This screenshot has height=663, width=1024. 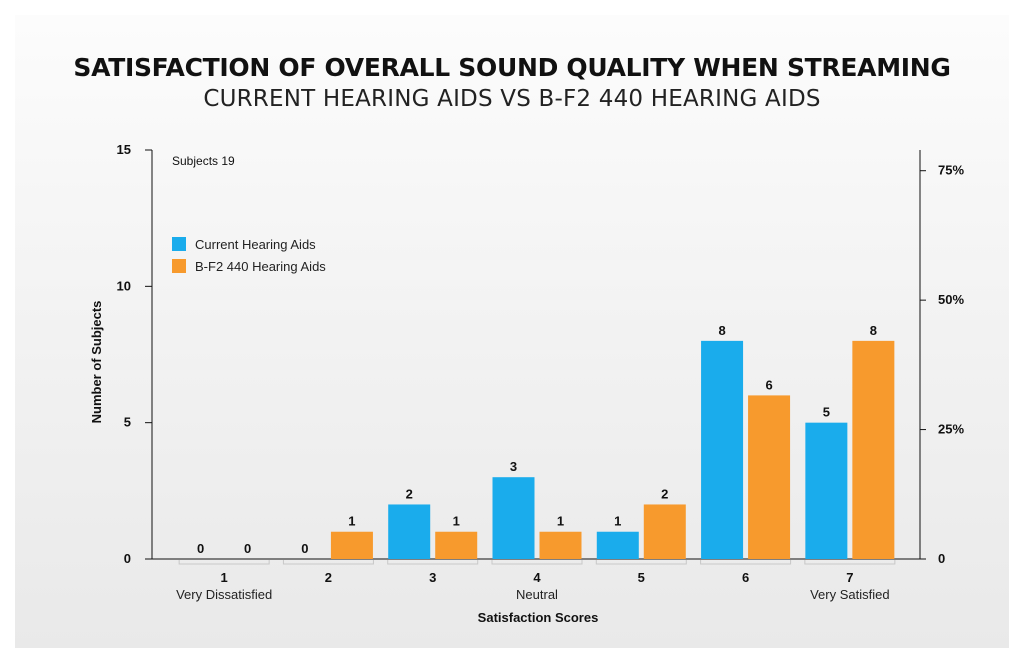 I want to click on category-sublabel: Very Dissatisfied, so click(x=224, y=594).